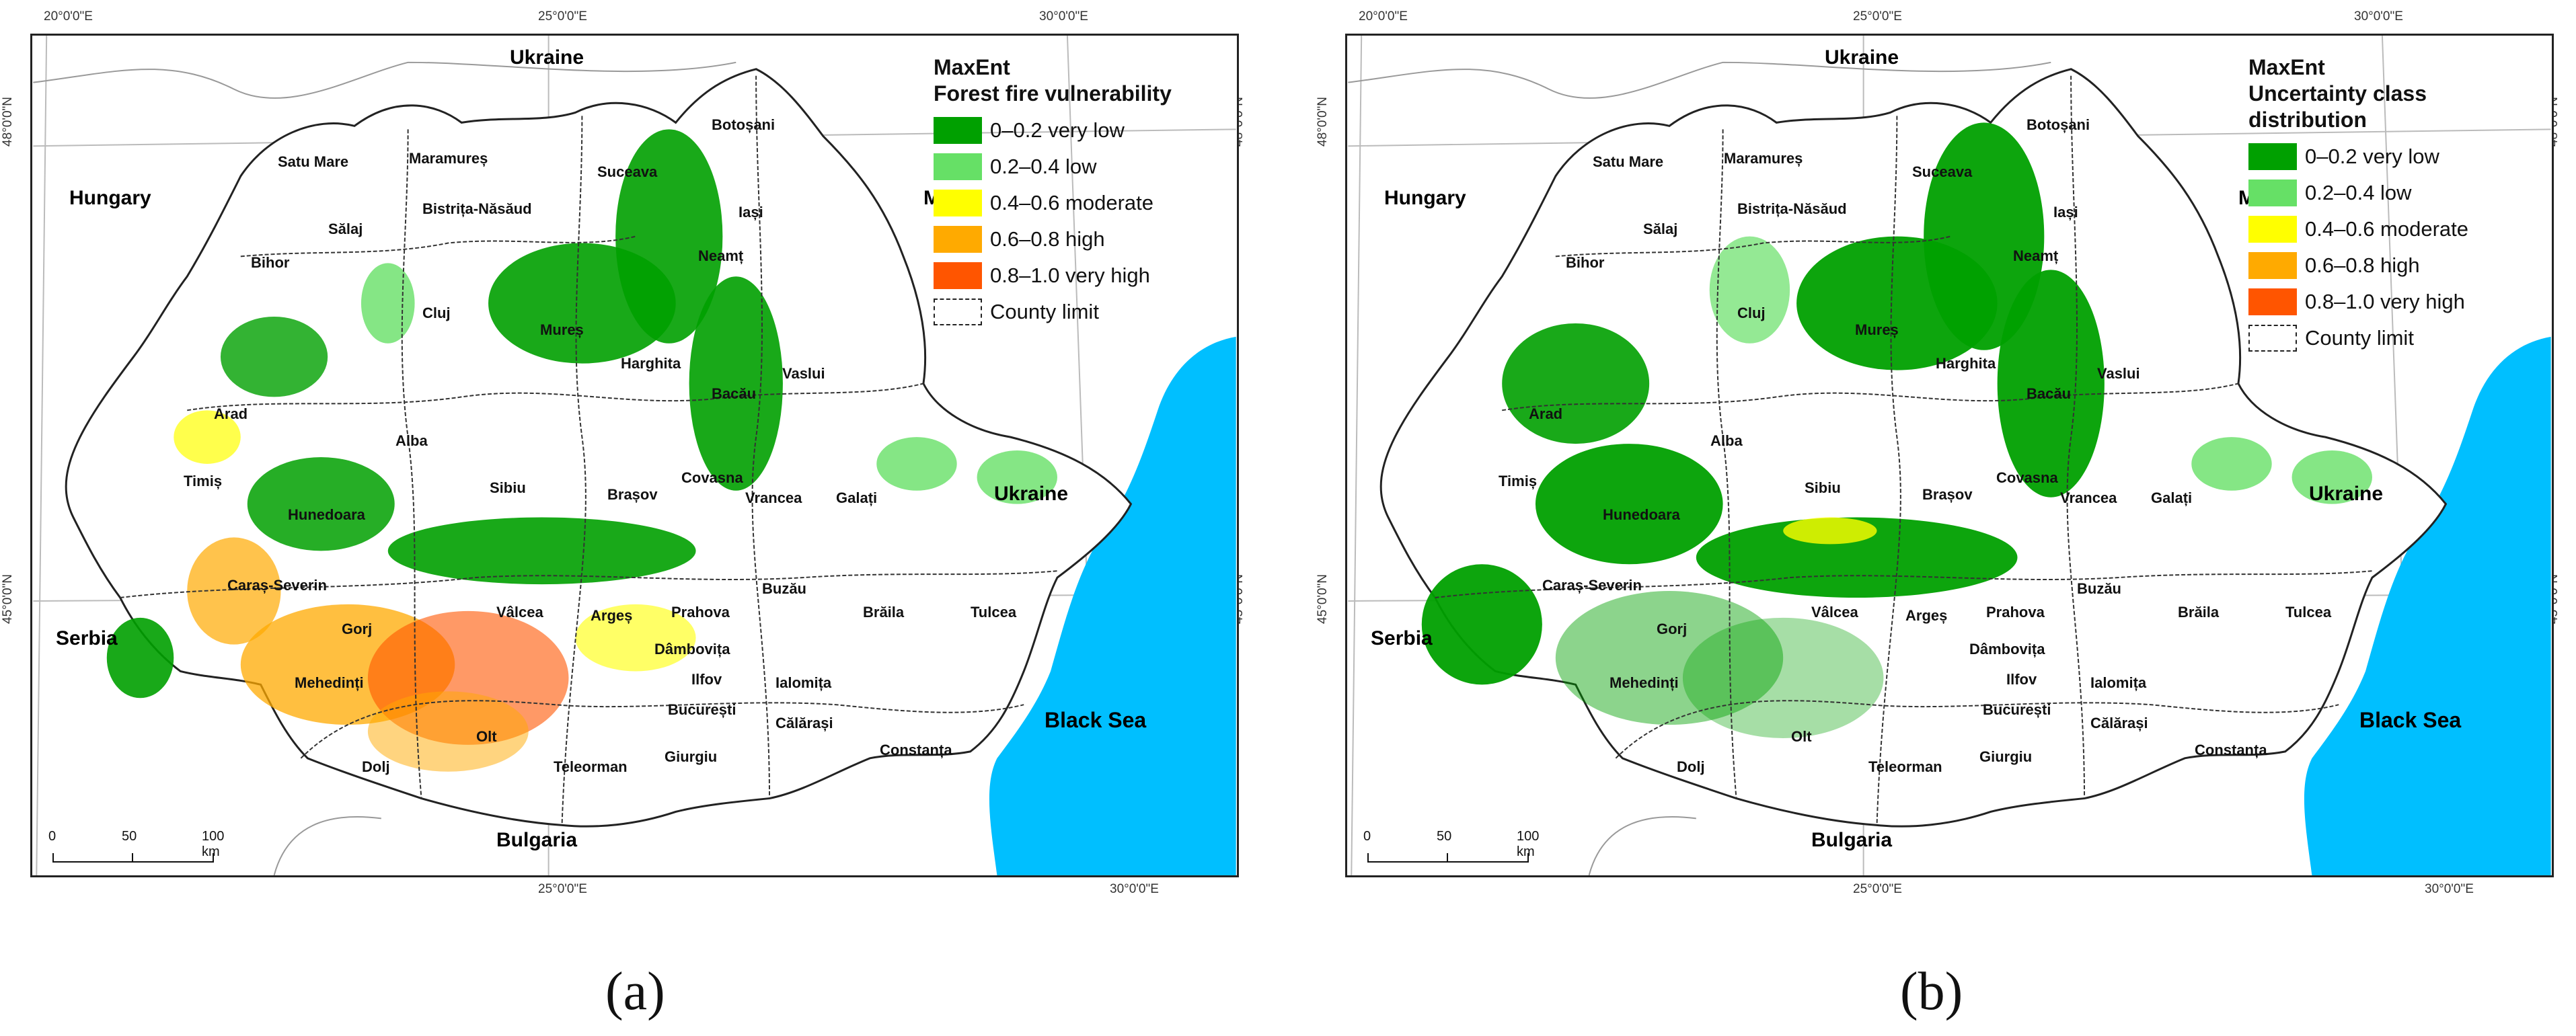 The image size is (2576, 1036). I want to click on county-label: Satu Mare, so click(313, 162).